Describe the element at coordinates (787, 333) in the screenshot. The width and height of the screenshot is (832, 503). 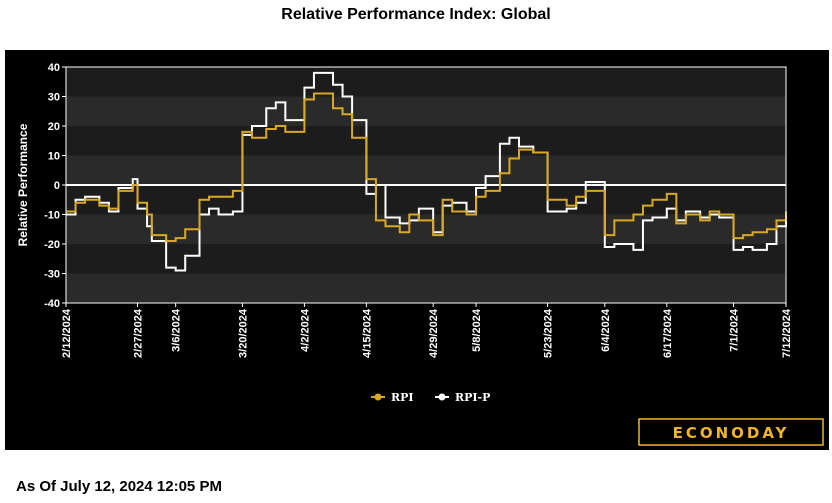
I see `x-tick-label: 7/12/2024` at that location.